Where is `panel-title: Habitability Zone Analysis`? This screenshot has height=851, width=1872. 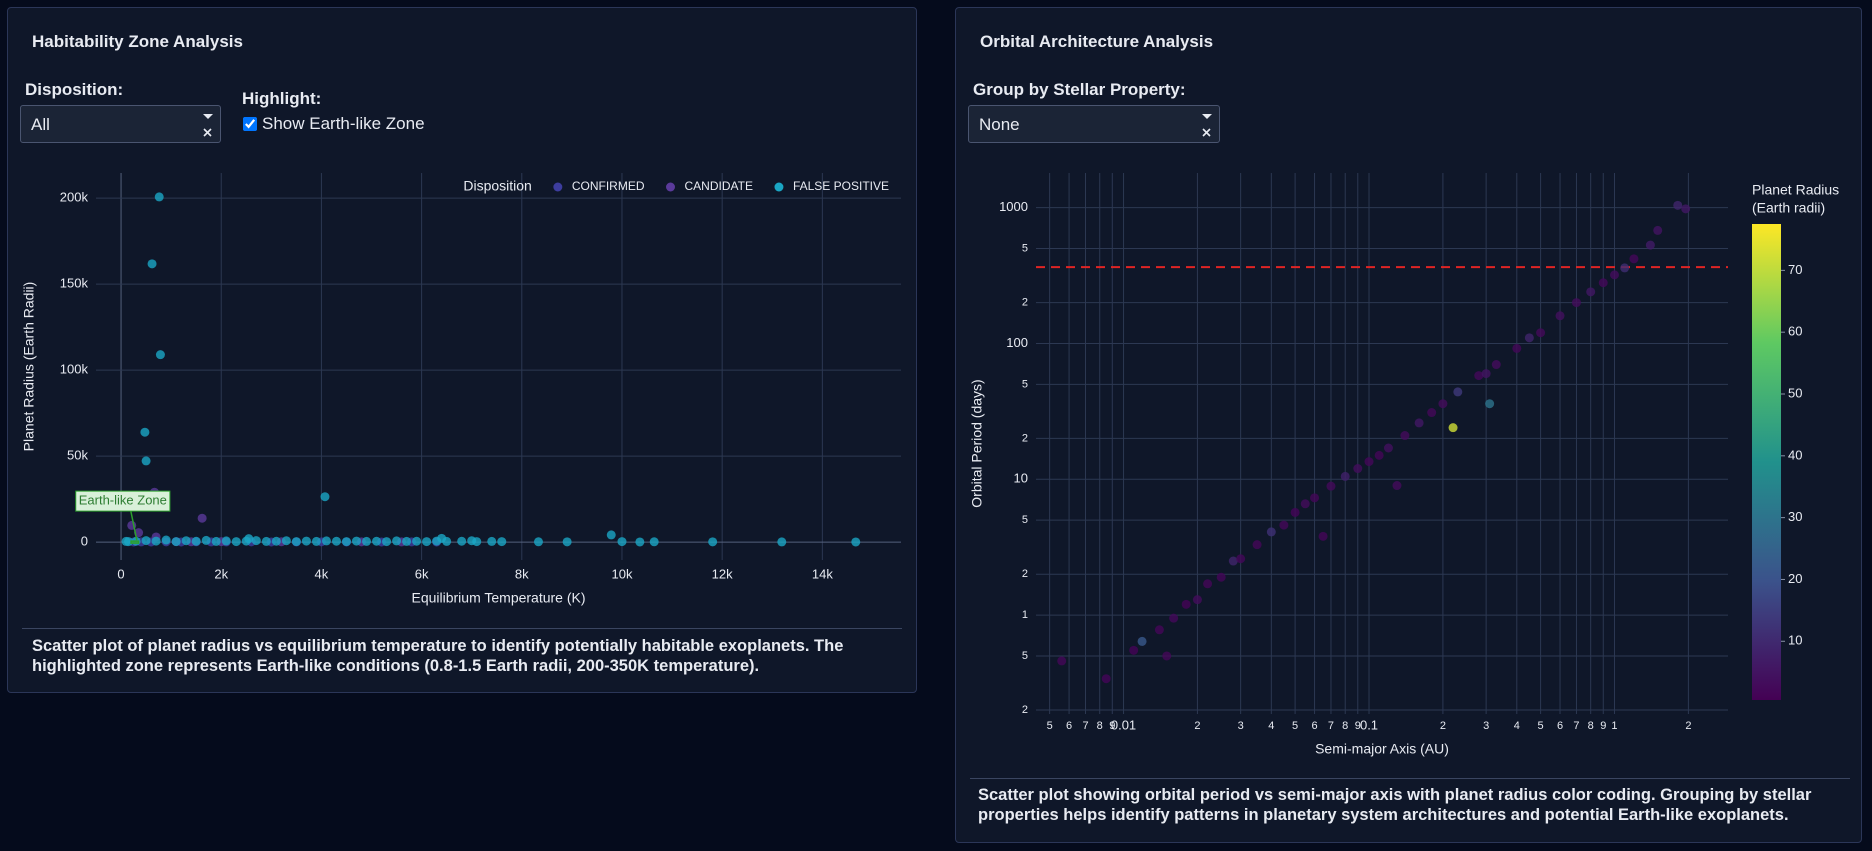
panel-title: Habitability Zone Analysis is located at coordinates (137, 41).